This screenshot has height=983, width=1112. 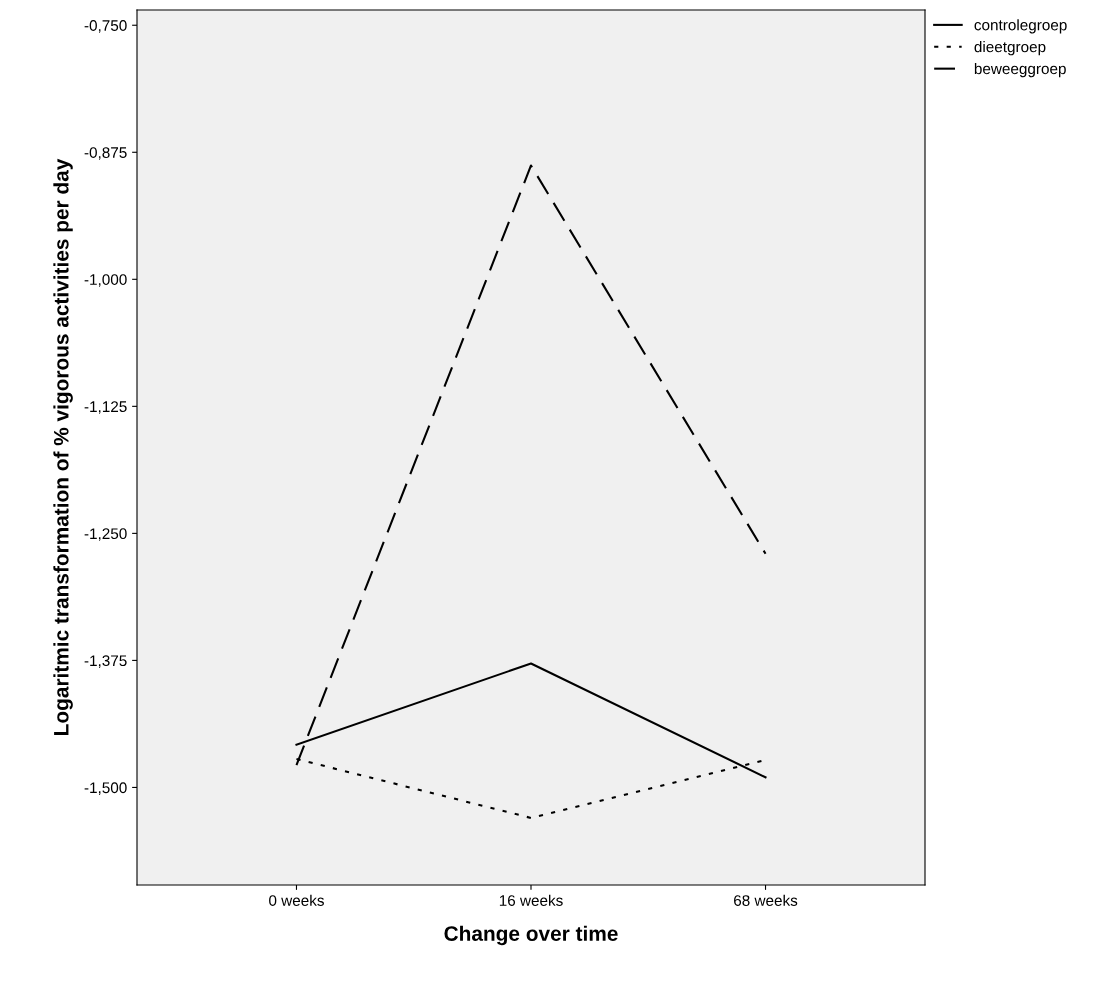 I want to click on x-tick-label: 68 weeks, so click(x=766, y=900).